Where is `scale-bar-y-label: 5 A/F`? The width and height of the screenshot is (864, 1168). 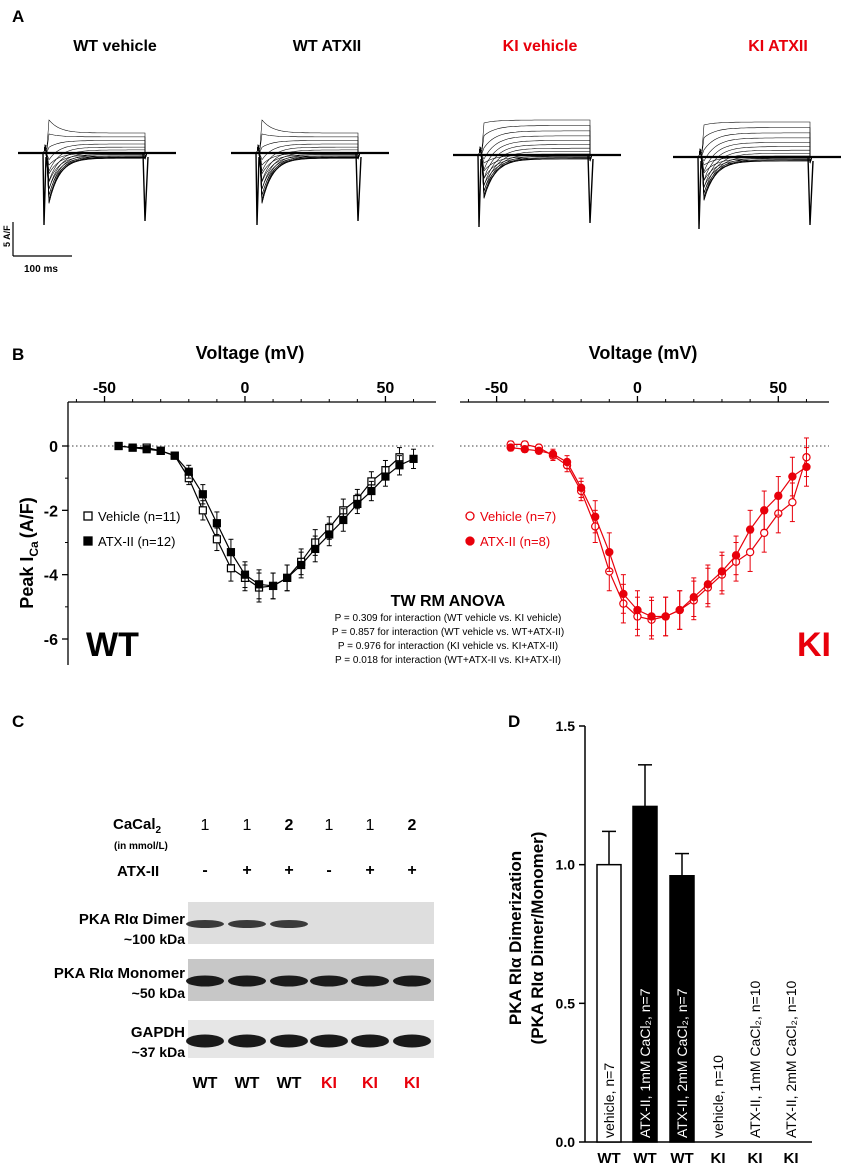
scale-bar-y-label: 5 A/F is located at coordinates (7, 236).